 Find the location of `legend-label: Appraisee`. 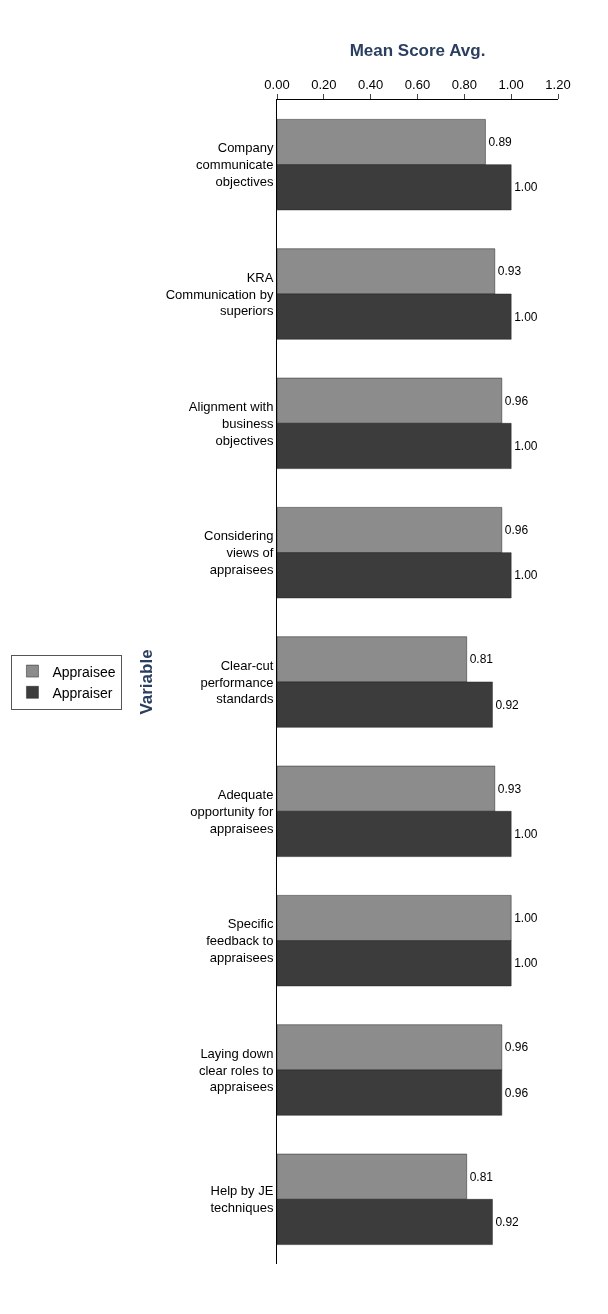

legend-label: Appraisee is located at coordinates (84, 671).